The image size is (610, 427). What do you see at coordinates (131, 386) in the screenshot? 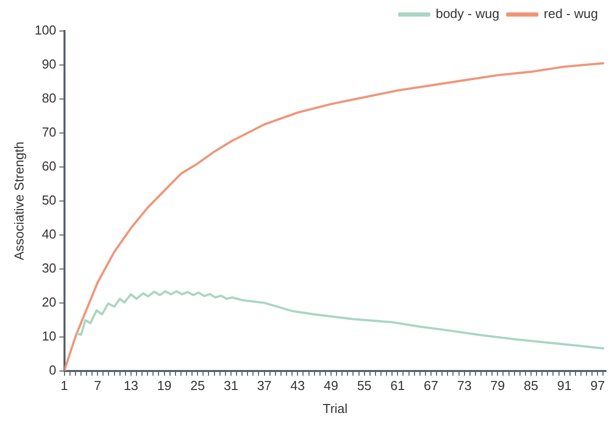
I see `x-tick-label: 13` at bounding box center [131, 386].